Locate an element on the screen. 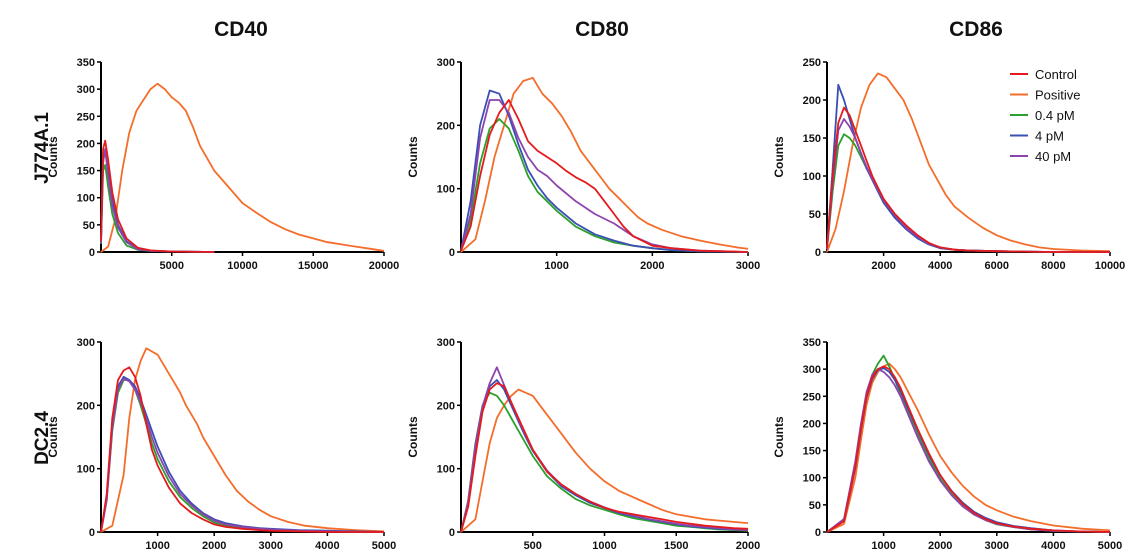 The image size is (1131, 555). panel-j774a-1-cd80: 0 100 200 300 1000 2000 3000 Counts is located at coordinates (583, 164).